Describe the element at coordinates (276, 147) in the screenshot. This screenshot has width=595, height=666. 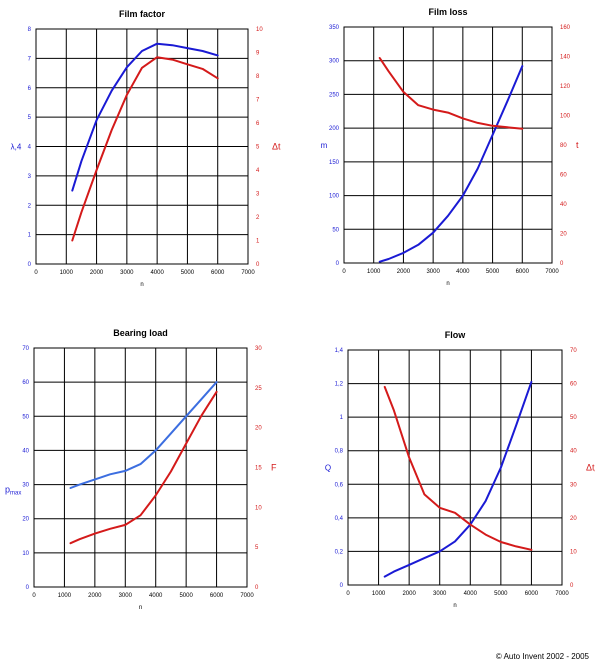
I see `y-right-axis-label: Δt` at that location.